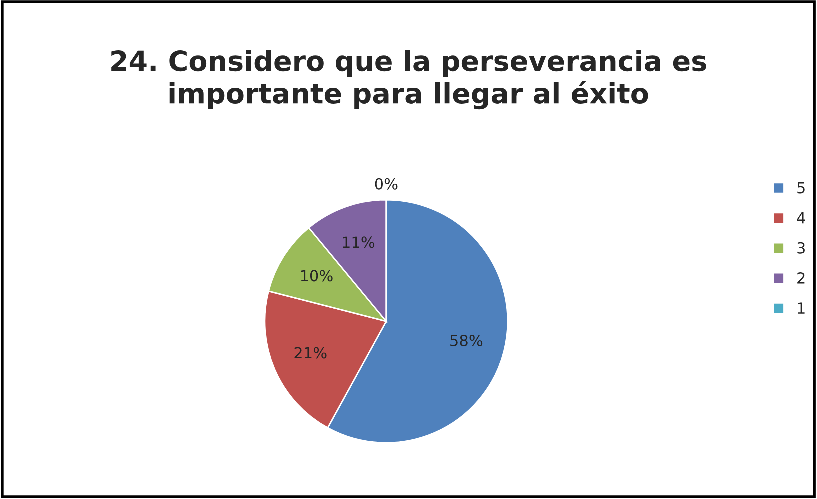 The image size is (817, 499). Describe the element at coordinates (359, 242) in the screenshot. I see `data-label: 11%` at that location.